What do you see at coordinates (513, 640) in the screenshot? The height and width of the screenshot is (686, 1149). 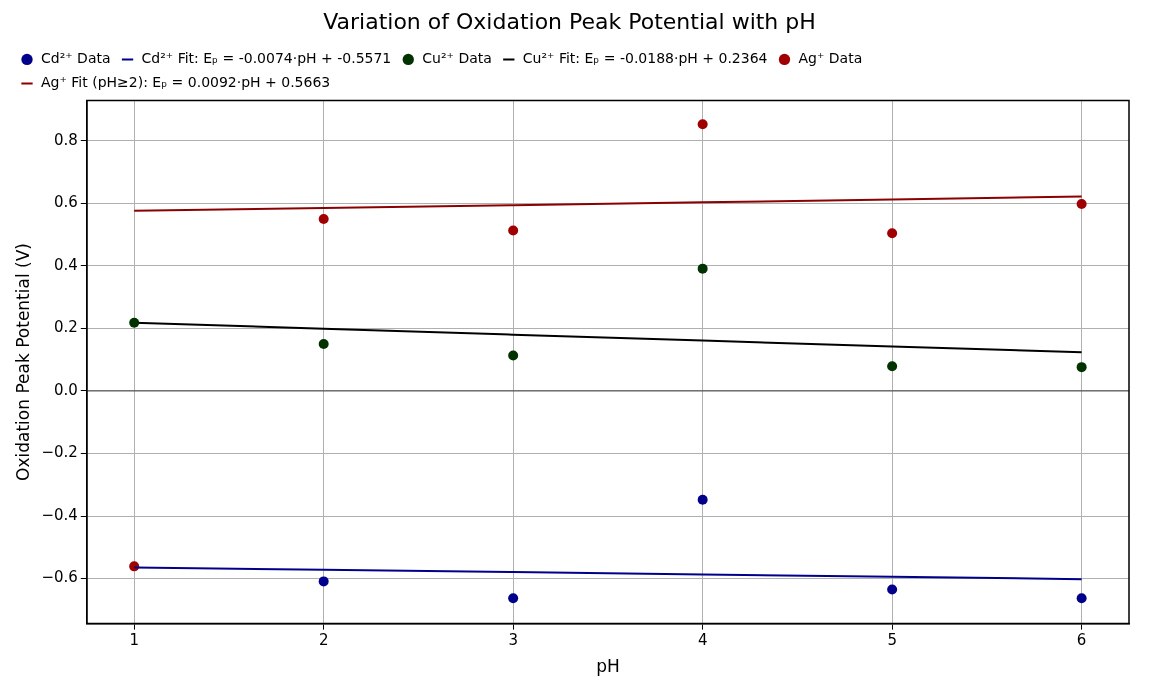 I see `x-tick-label: 3` at bounding box center [513, 640].